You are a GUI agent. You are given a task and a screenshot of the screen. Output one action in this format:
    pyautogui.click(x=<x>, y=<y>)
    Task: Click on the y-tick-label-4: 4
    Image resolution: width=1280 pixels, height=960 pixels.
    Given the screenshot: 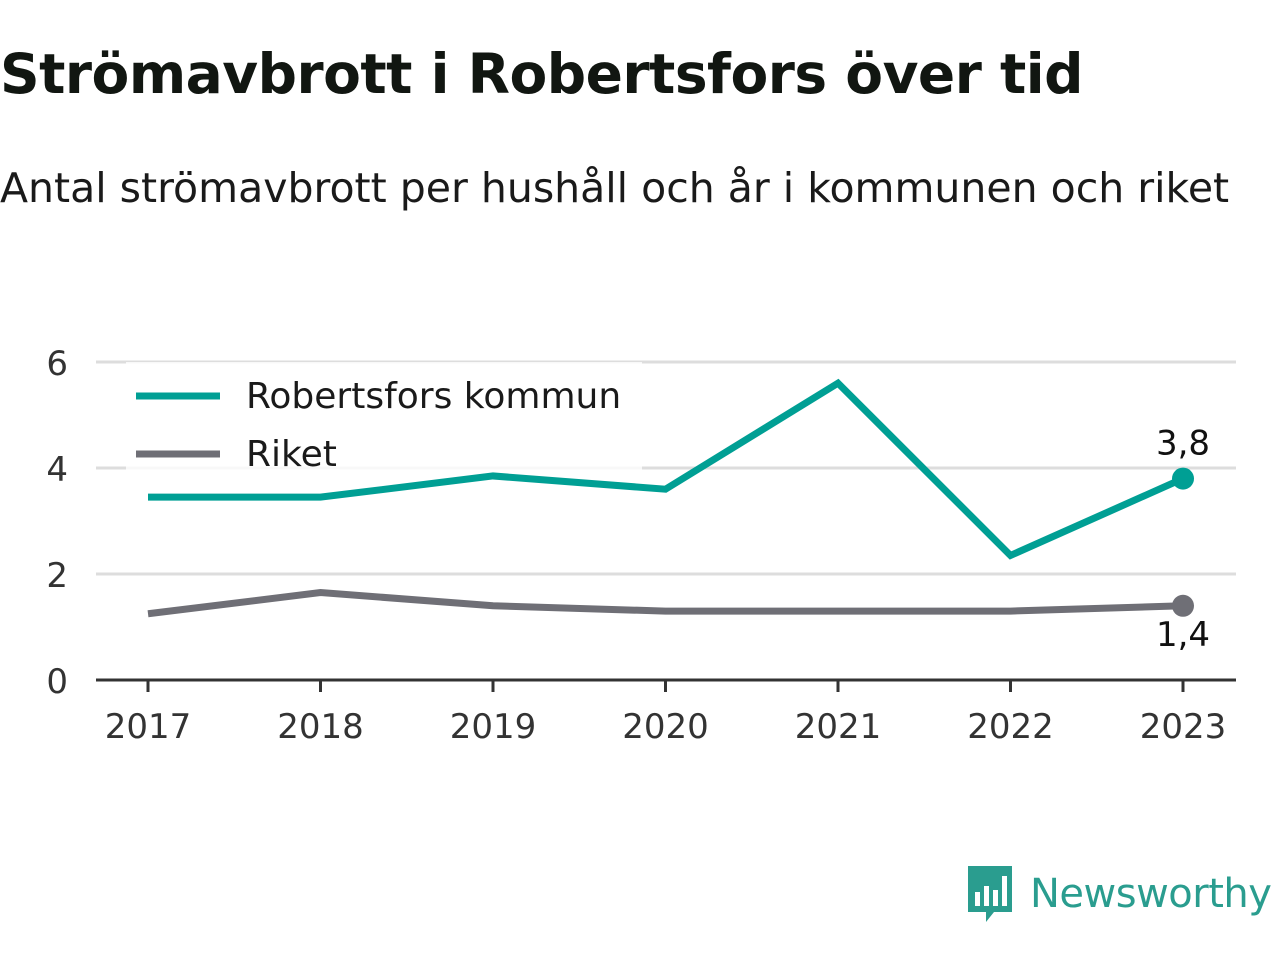 What is the action you would take?
    pyautogui.click(x=57, y=470)
    